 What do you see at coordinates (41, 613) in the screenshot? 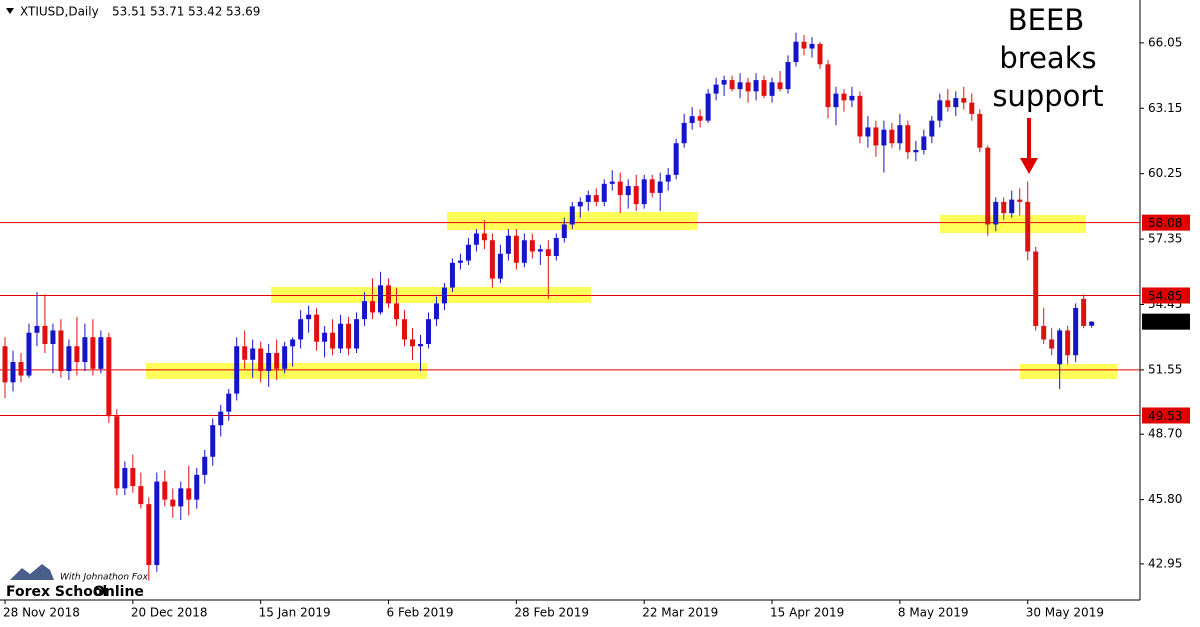
I see `x-tick-label: 28 Nov 2018` at bounding box center [41, 613].